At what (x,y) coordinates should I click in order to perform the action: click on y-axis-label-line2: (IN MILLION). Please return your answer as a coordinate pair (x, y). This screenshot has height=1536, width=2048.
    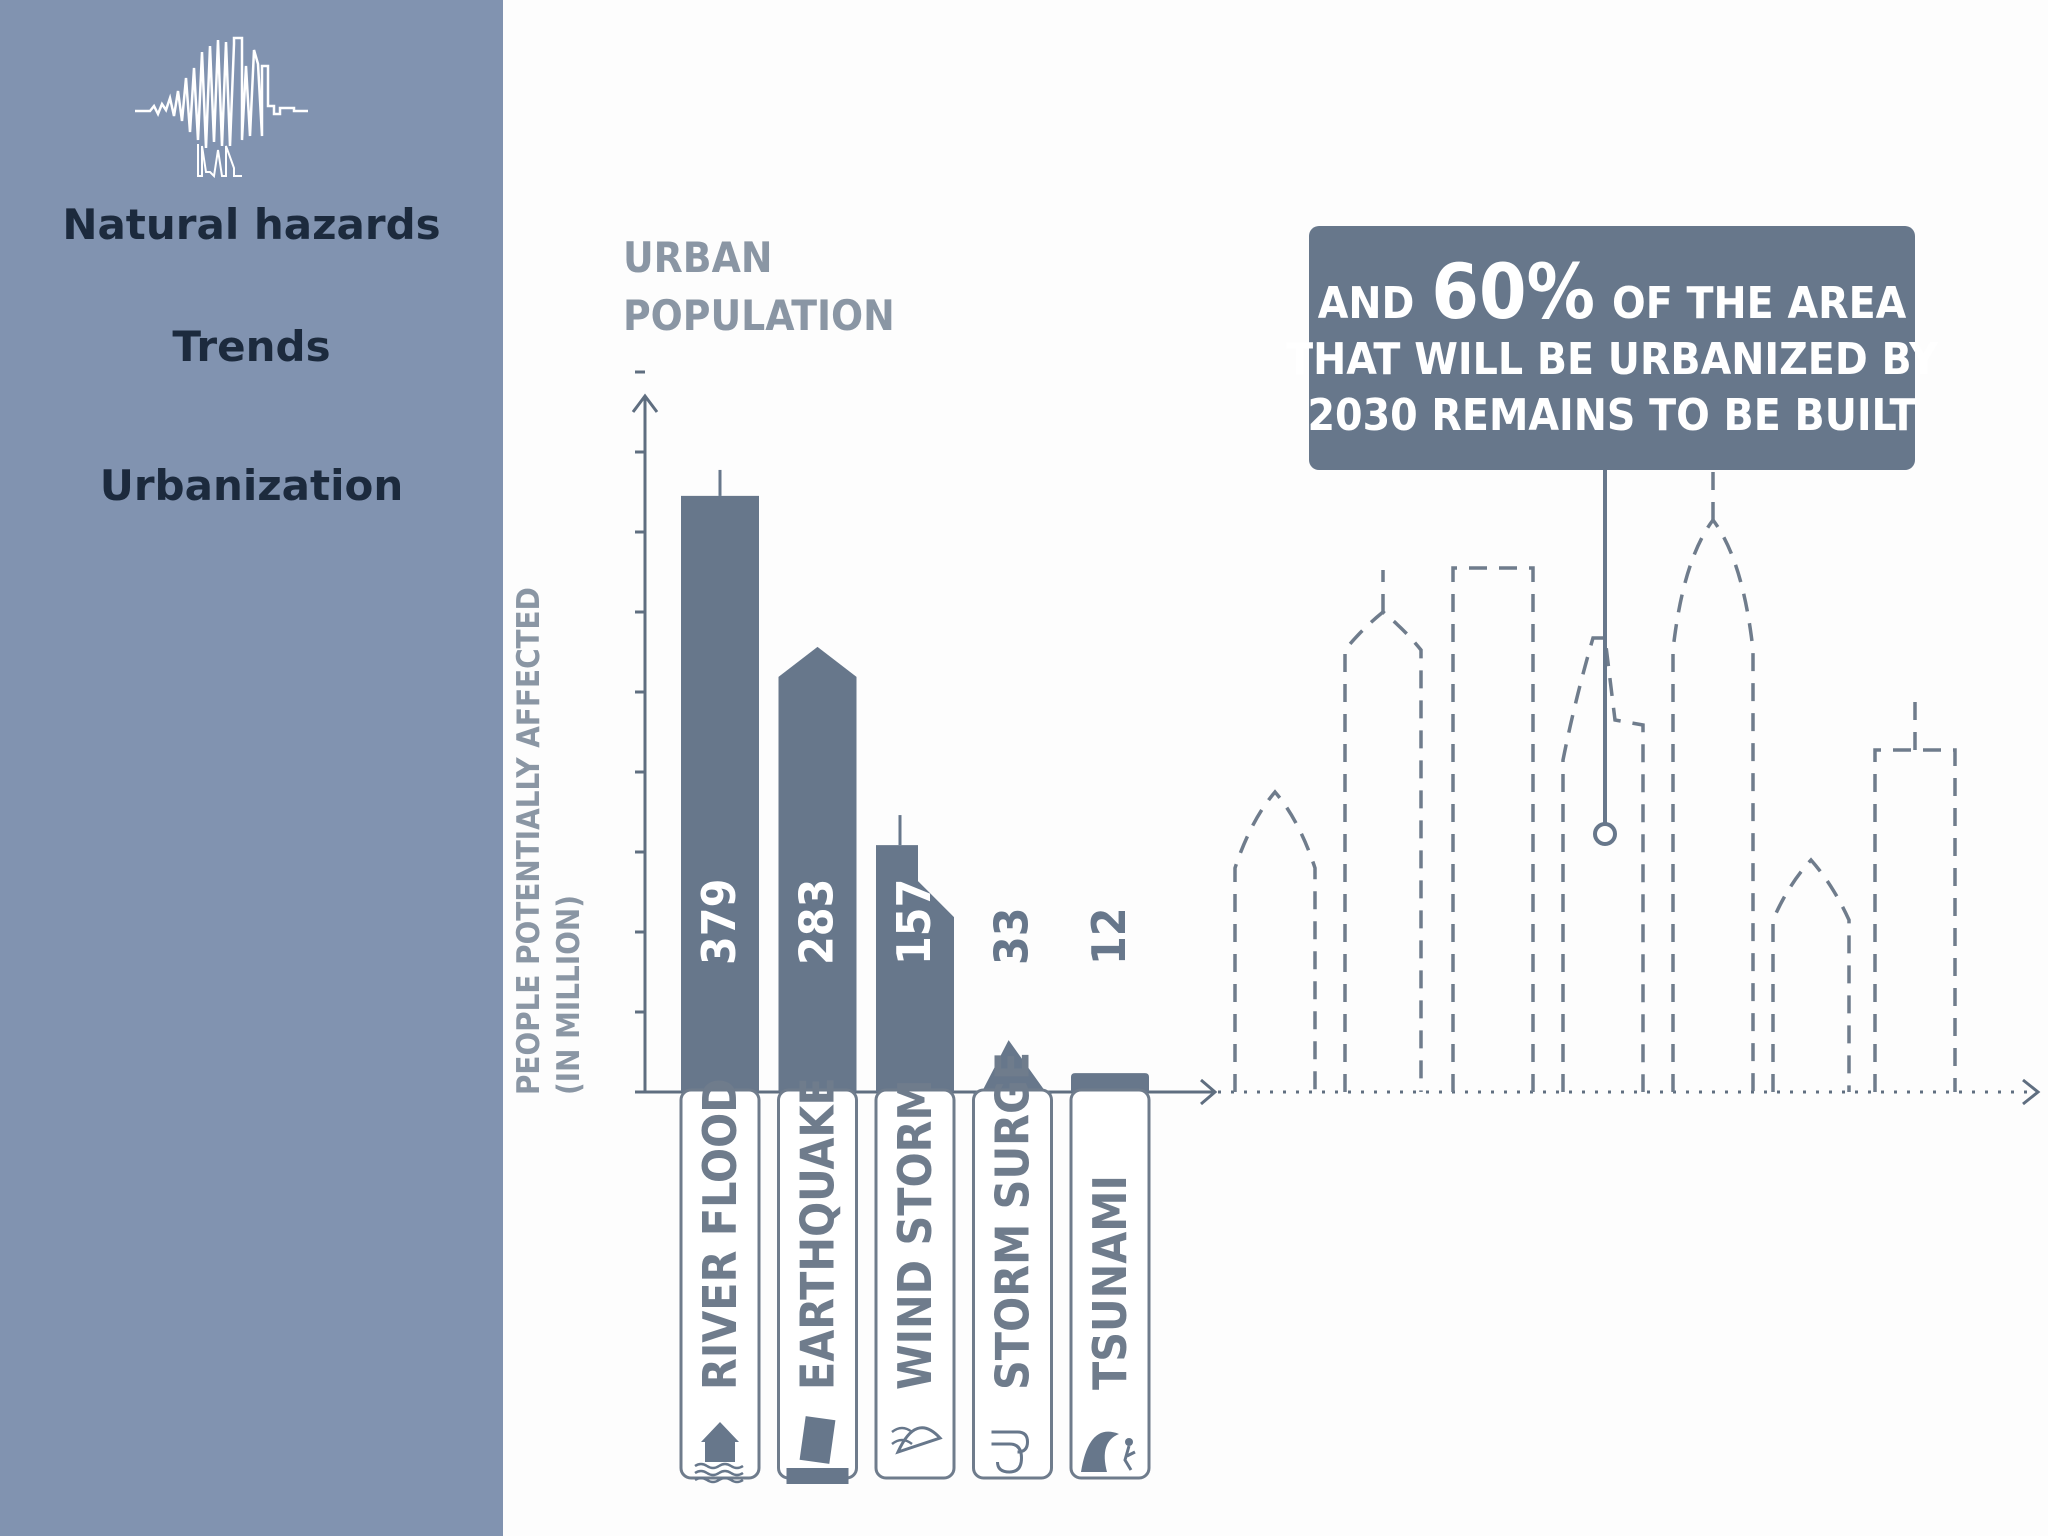
    Looking at the image, I should click on (569, 995).